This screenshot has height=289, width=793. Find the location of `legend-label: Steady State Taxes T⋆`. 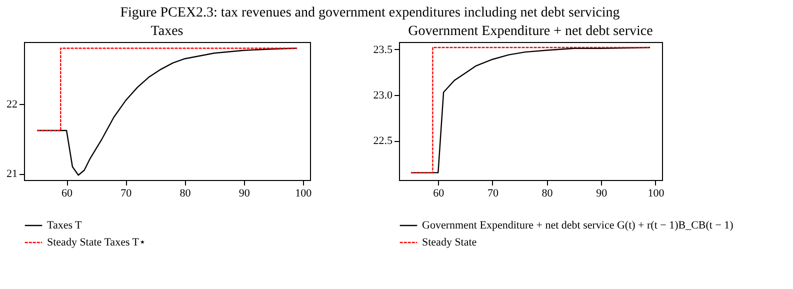

legend-label: Steady State Taxes T⋆ is located at coordinates (96, 242).